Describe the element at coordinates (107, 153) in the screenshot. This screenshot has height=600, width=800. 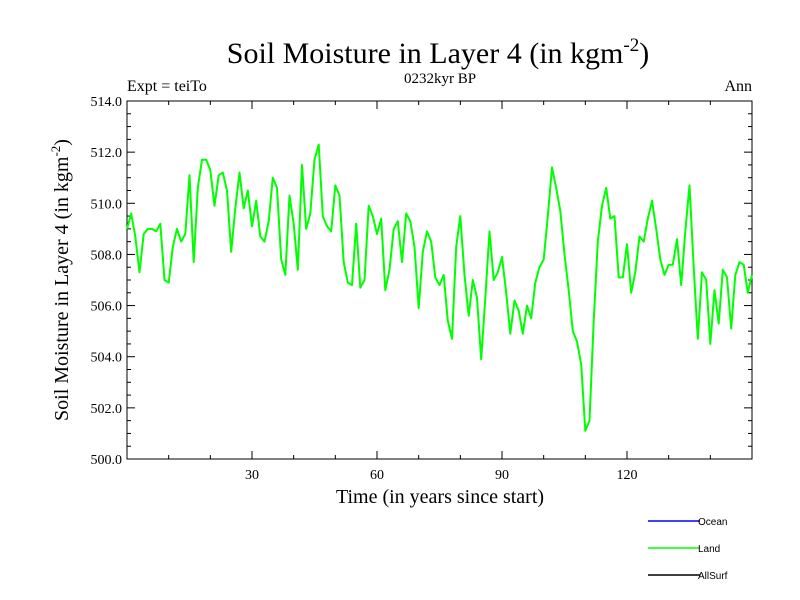
I see `y-tick-label: 512.0` at that location.